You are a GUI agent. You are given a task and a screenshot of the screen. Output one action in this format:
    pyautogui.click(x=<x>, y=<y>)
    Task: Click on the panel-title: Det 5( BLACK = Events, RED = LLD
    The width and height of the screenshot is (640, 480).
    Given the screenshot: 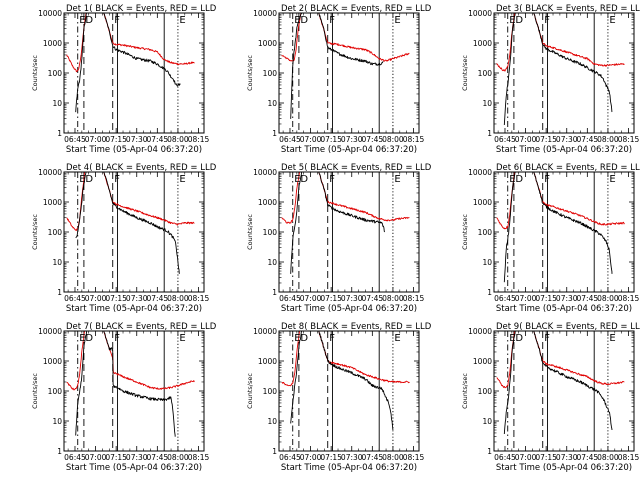 What is the action you would take?
    pyautogui.click(x=356, y=168)
    